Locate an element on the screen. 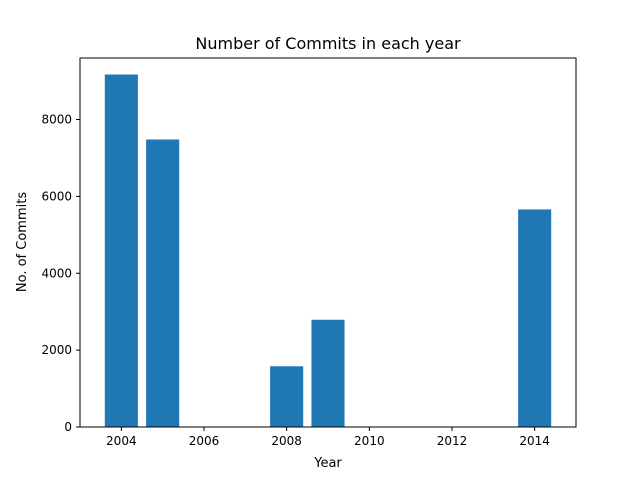 The width and height of the screenshot is (640, 480). bar-2009 is located at coordinates (328, 373).